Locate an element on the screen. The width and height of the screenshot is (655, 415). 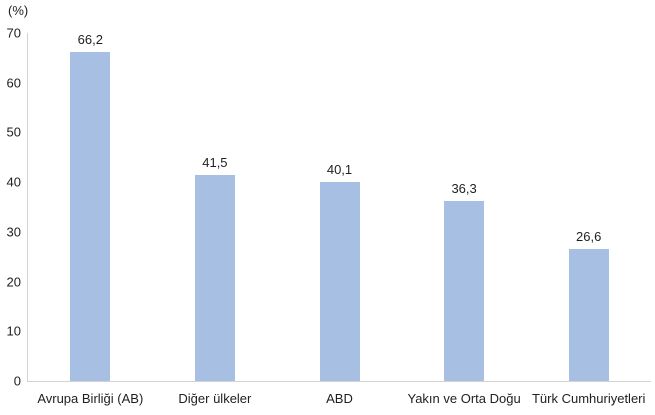
bar-value-label: 40,1 is located at coordinates (339, 169).